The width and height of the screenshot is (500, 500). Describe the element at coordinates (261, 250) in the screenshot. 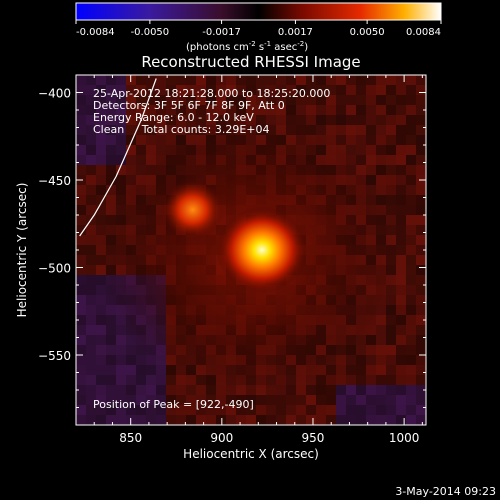

I see `peak-source` at that location.